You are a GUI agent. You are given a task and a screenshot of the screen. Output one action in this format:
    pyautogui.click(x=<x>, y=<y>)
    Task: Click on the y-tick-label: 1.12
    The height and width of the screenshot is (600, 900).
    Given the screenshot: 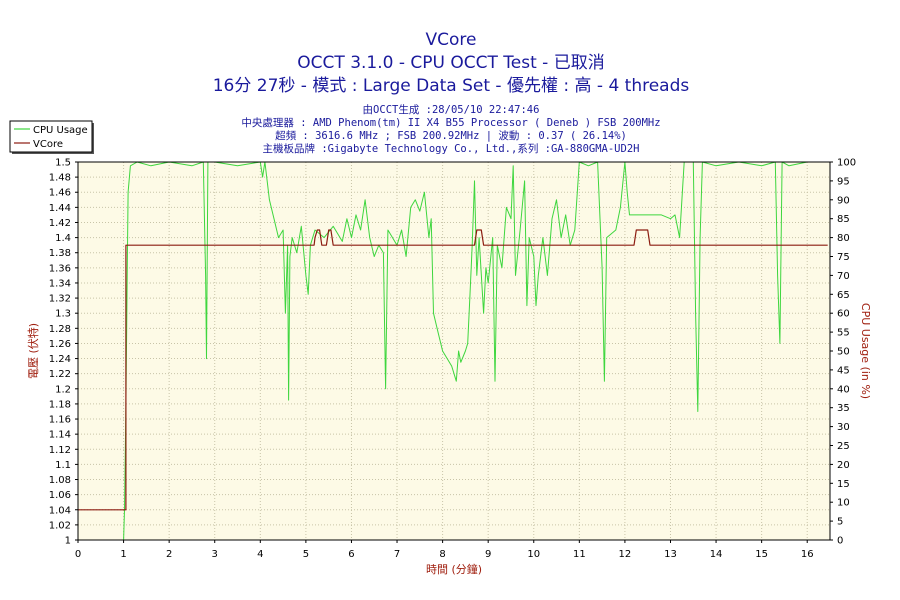 What is the action you would take?
    pyautogui.click(x=60, y=450)
    